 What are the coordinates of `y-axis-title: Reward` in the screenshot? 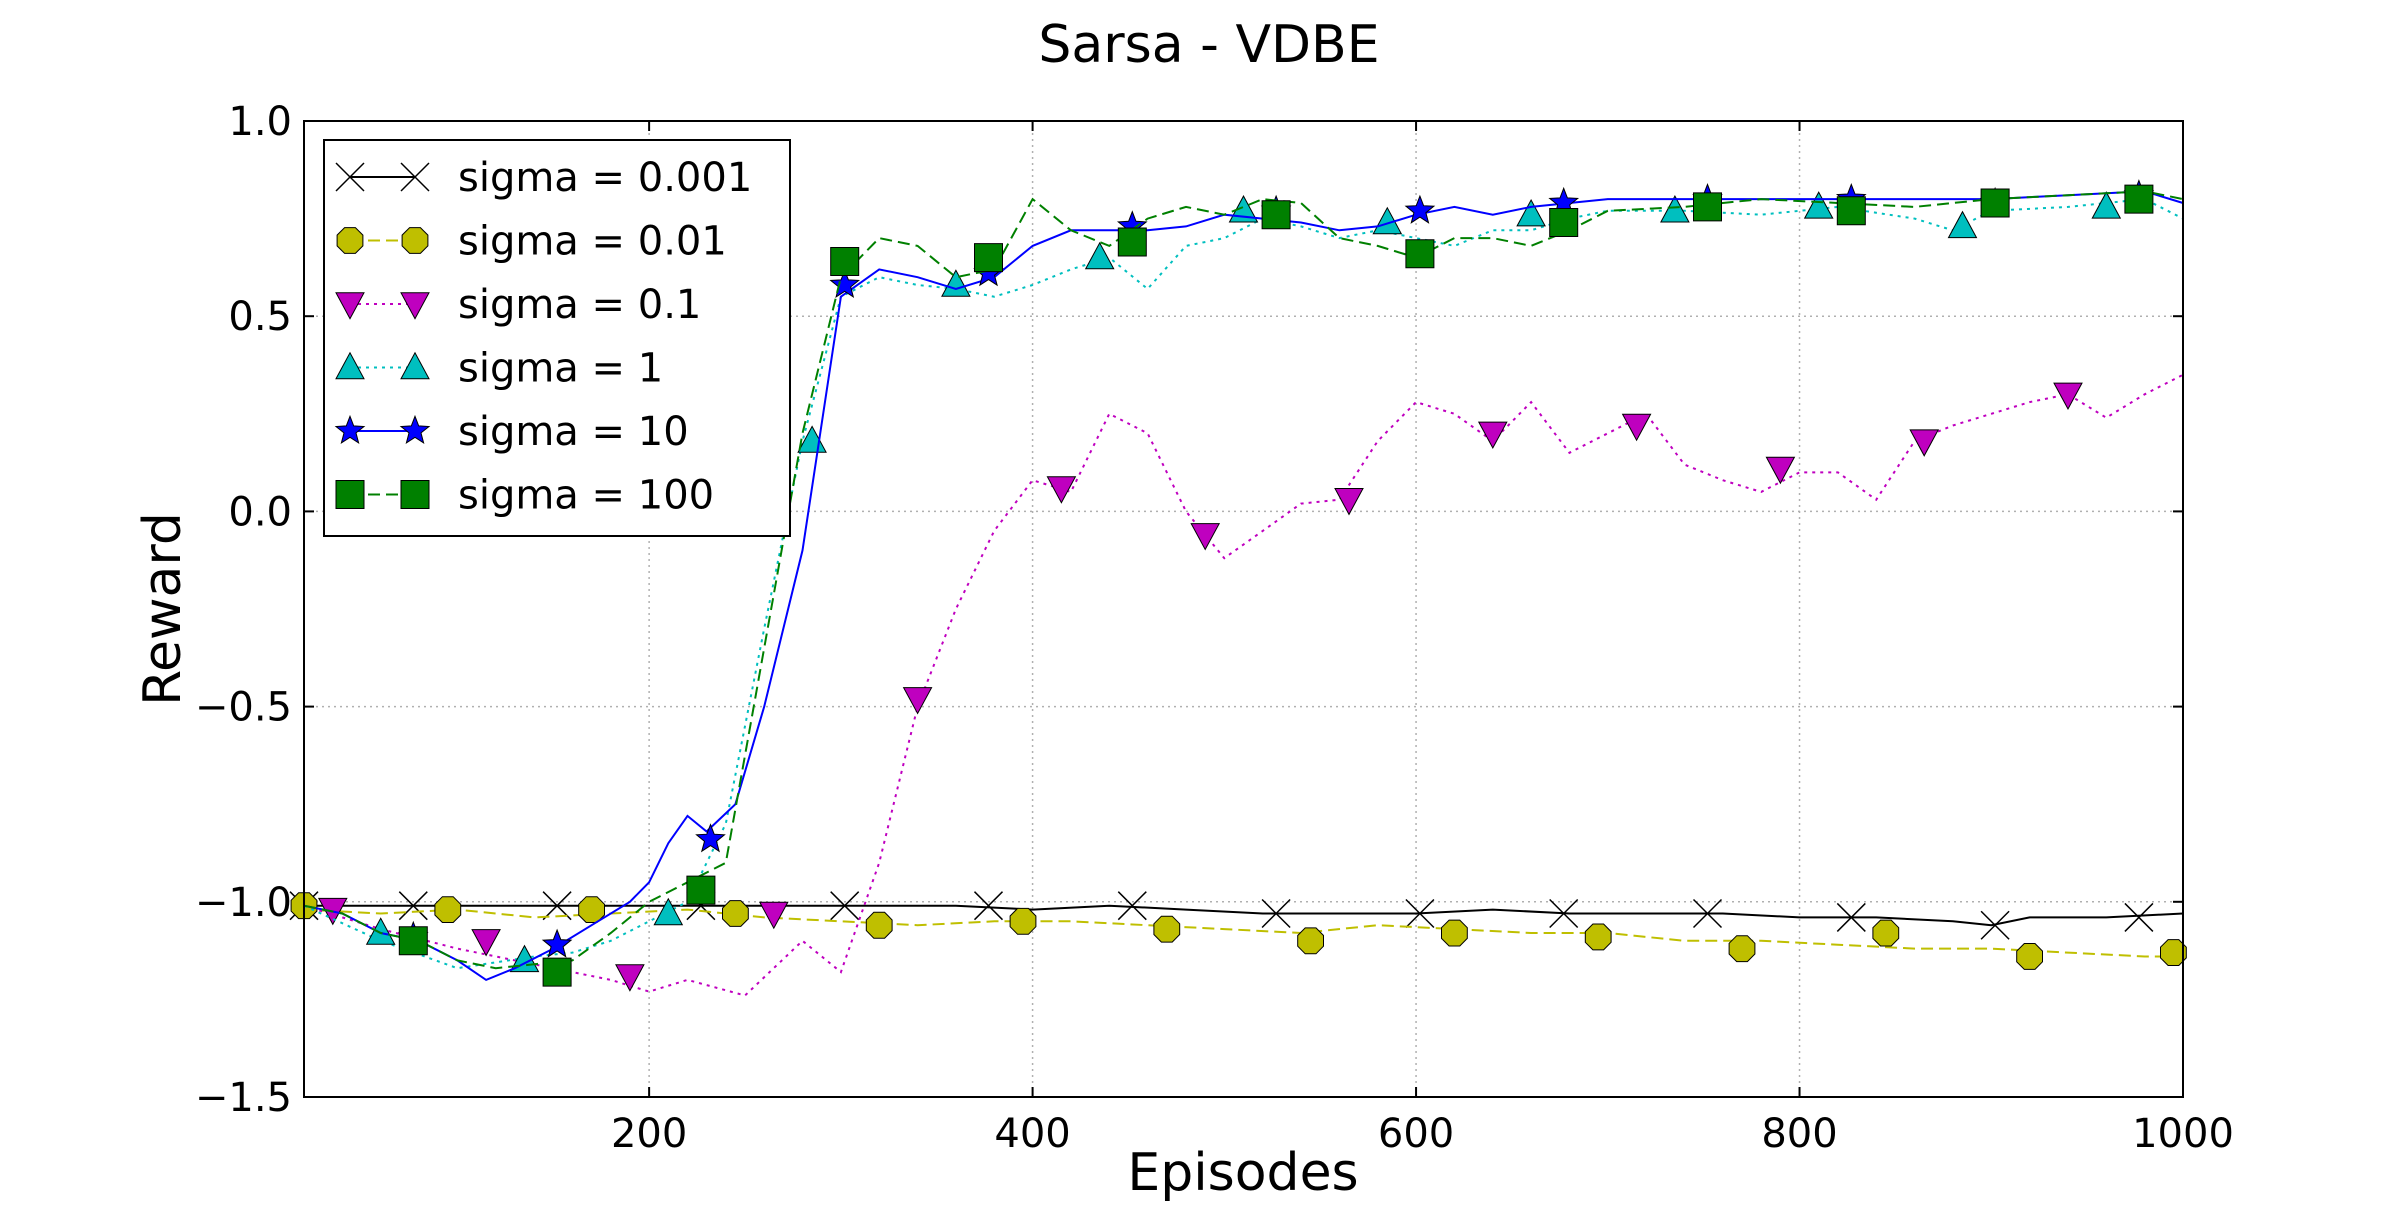 It's located at (163, 609).